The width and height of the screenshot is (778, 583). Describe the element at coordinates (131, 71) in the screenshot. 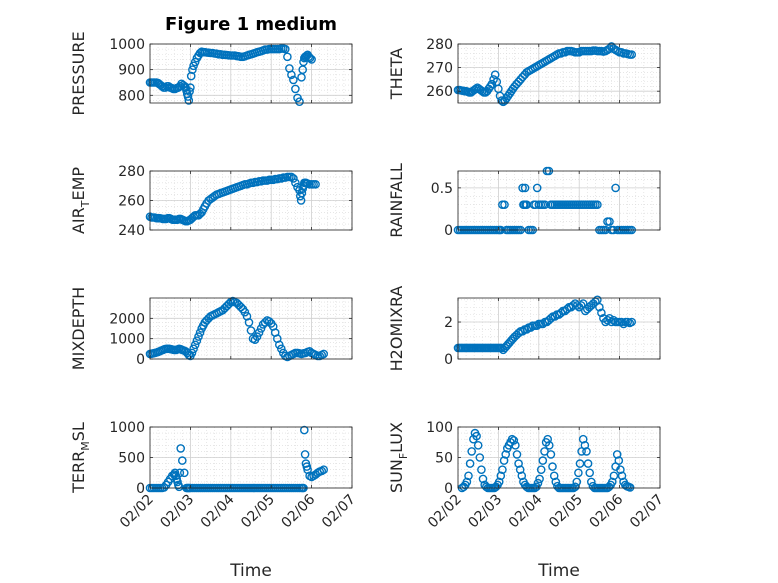

I see `y-tick-label: 900` at that location.